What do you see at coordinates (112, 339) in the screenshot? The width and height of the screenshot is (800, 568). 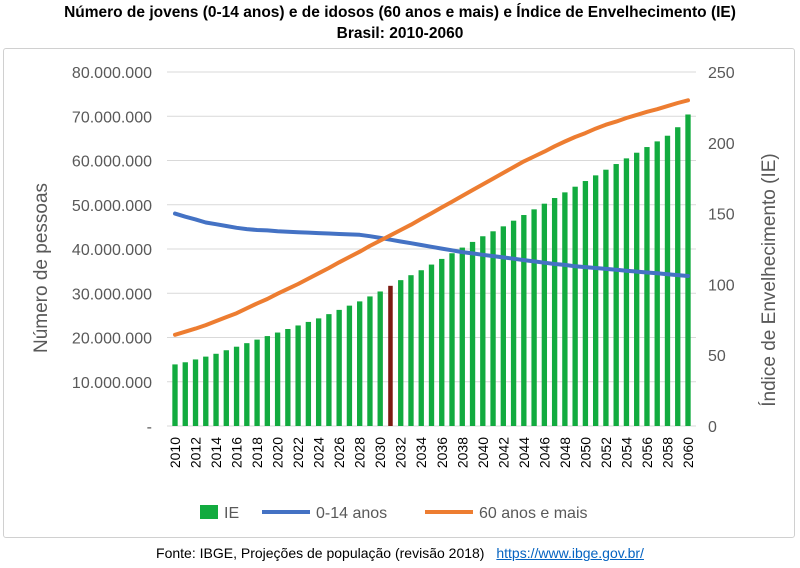 I see `y-tick-left-label: 20.000.000` at bounding box center [112, 339].